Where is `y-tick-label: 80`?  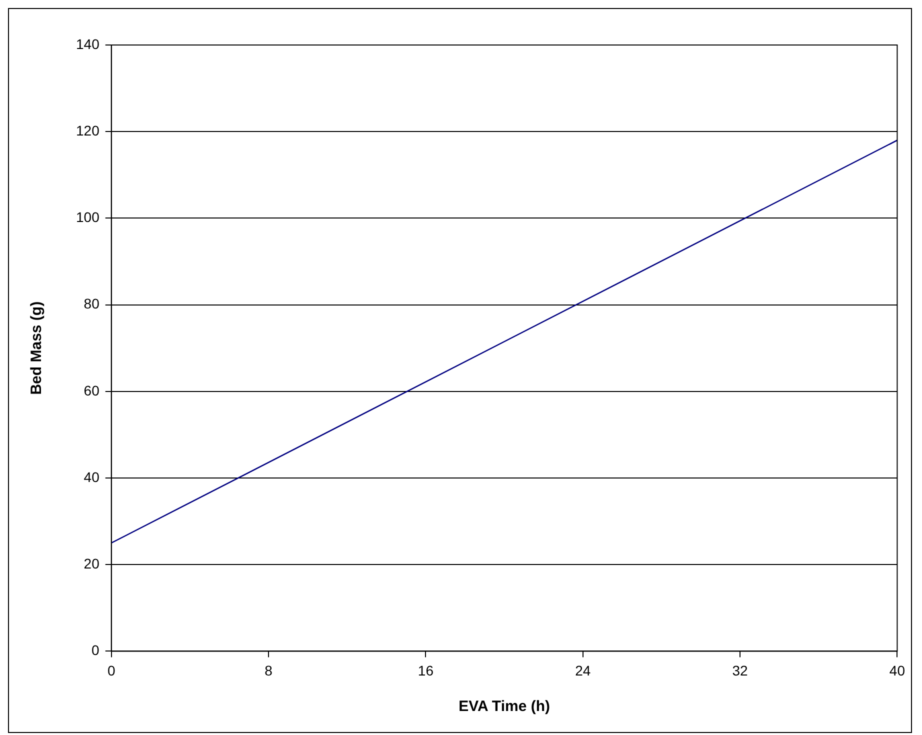
y-tick-label: 80 is located at coordinates (92, 304).